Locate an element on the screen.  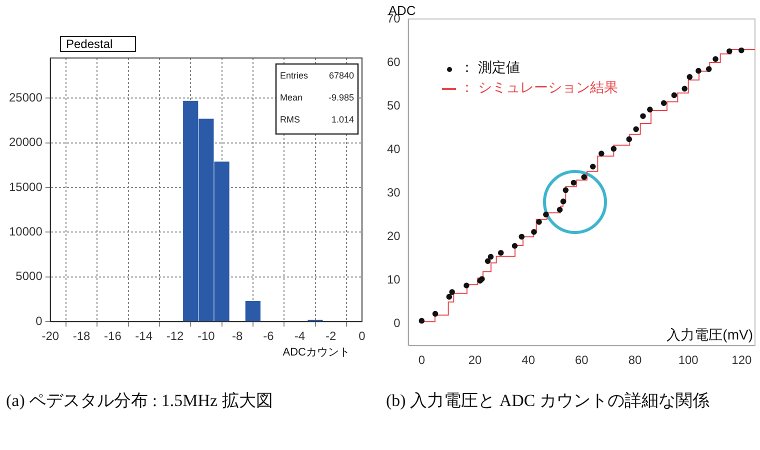
text: (b) 入力電圧と ADC カウントの詳細な関係 is located at coordinates (548, 401).